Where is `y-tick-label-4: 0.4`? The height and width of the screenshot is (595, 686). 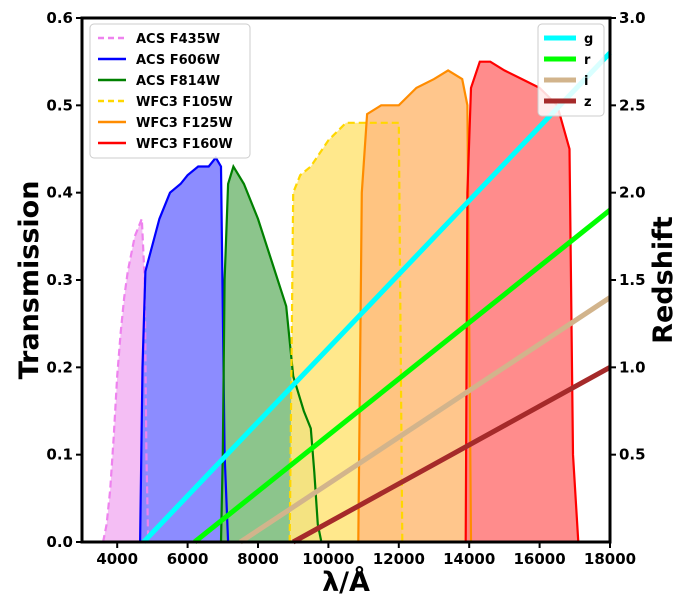 y-tick-label-4: 0.4 is located at coordinates (59, 193).